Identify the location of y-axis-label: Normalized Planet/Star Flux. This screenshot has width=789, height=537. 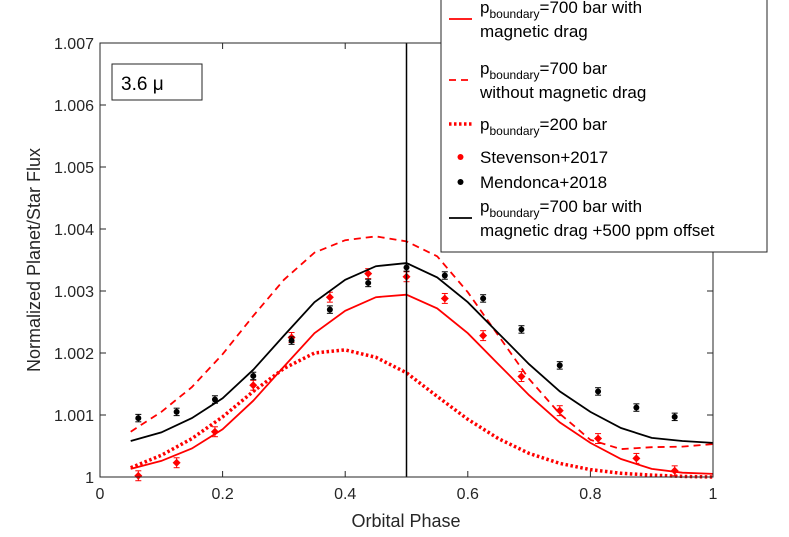
(34, 260).